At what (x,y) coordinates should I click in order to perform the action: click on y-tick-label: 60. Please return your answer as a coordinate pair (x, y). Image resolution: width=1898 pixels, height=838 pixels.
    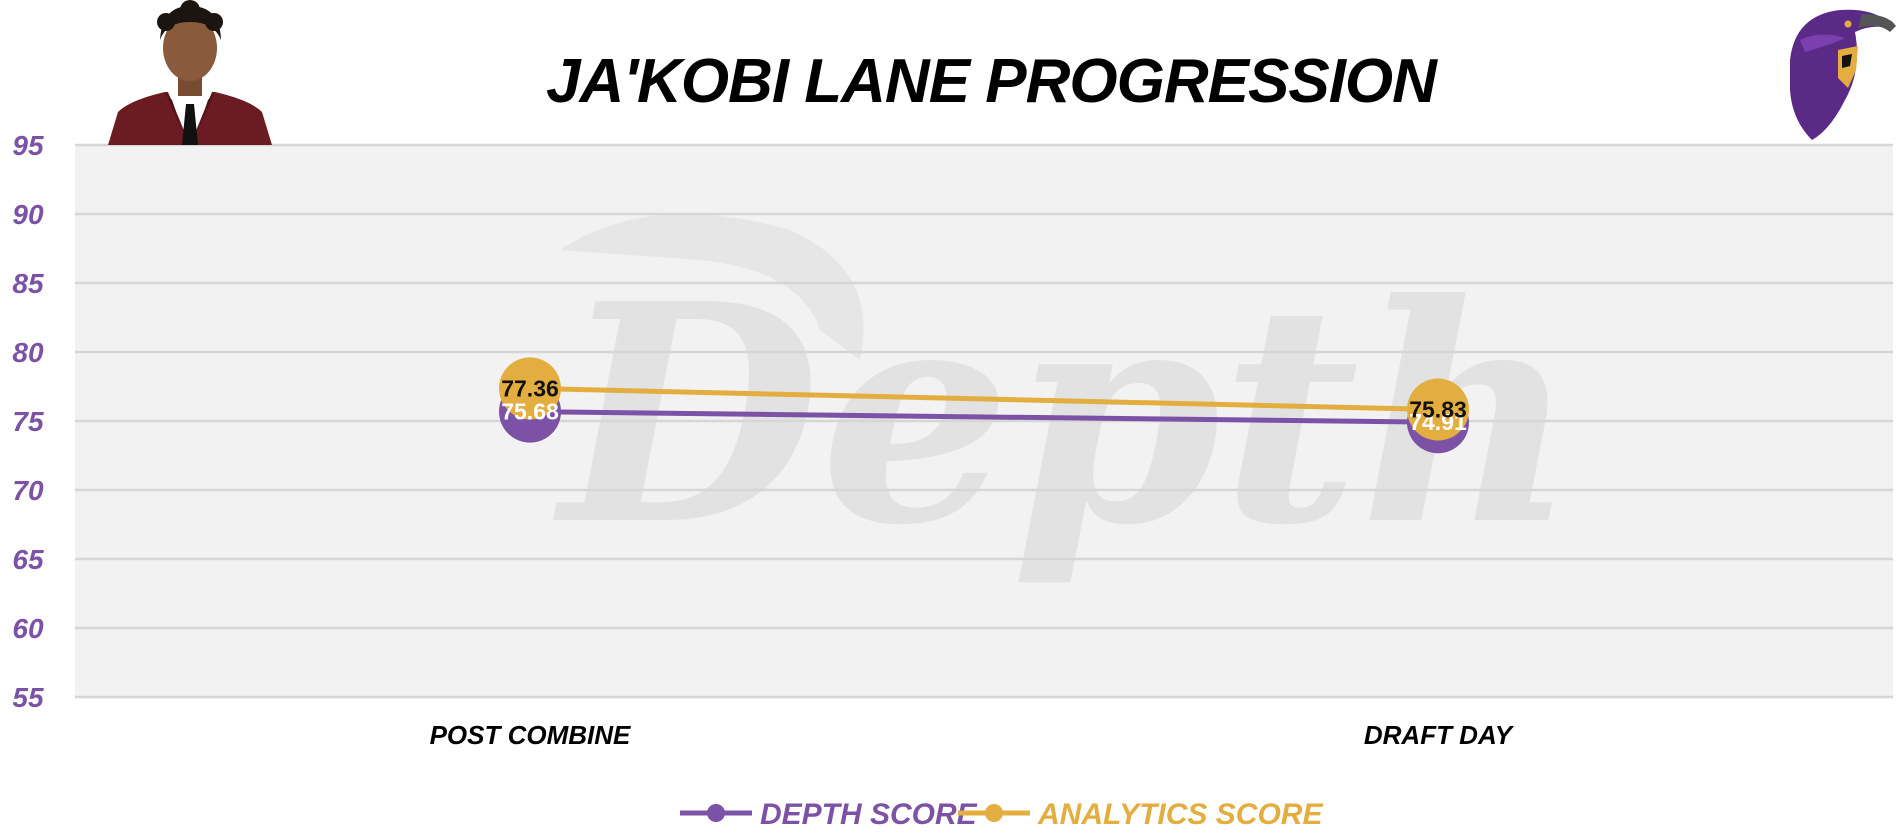
    Looking at the image, I should click on (28, 628).